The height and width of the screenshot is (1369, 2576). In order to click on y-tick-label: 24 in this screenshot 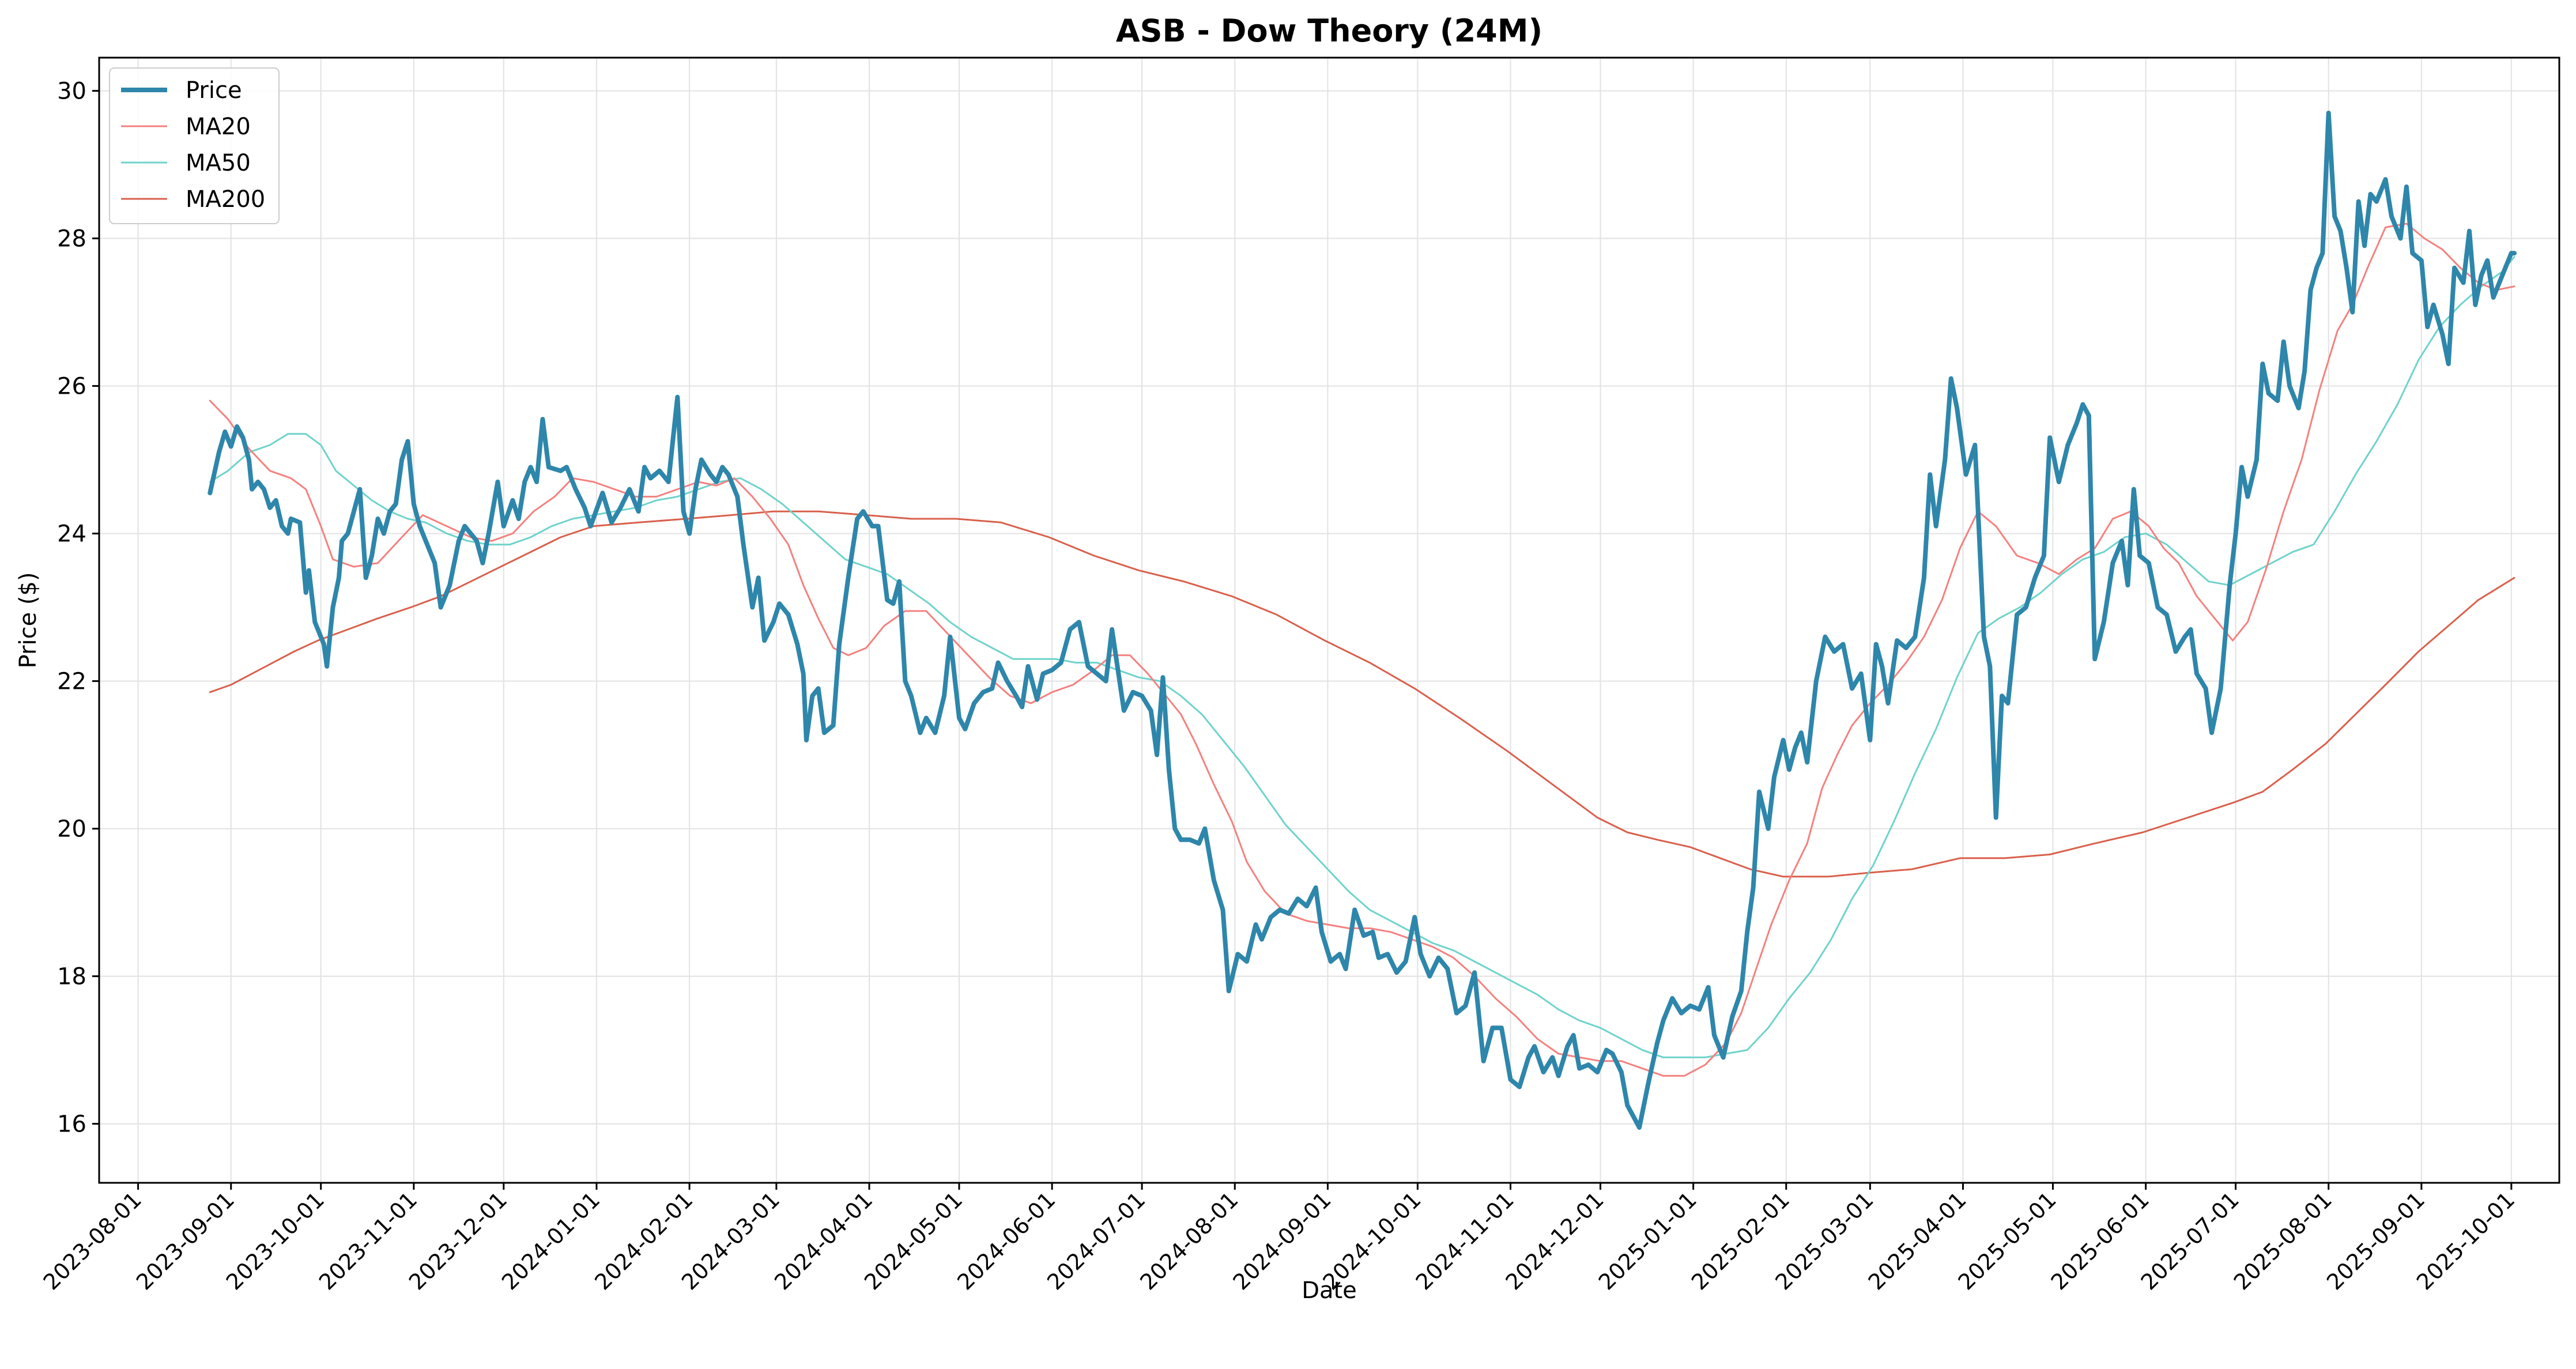, I will do `click(71, 534)`.